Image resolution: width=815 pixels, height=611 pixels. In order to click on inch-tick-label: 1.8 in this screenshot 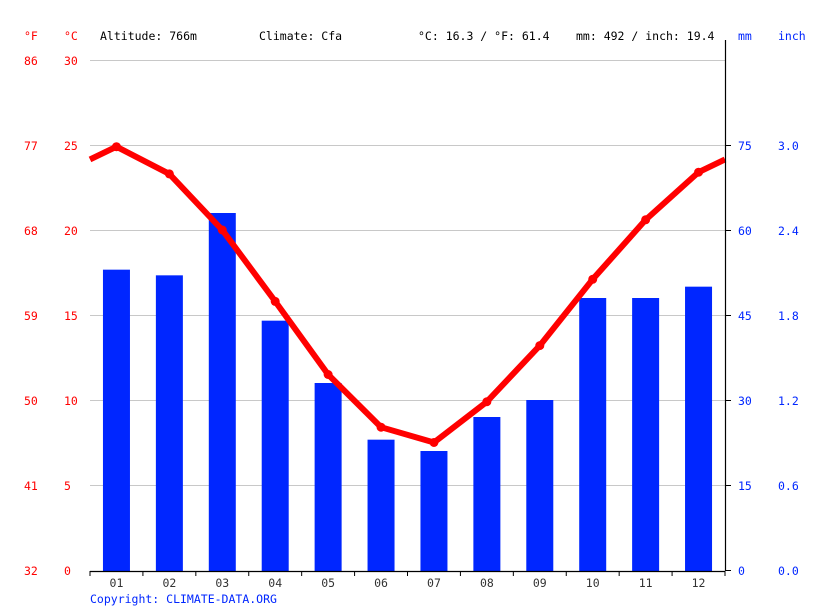, I will do `click(788, 316)`.